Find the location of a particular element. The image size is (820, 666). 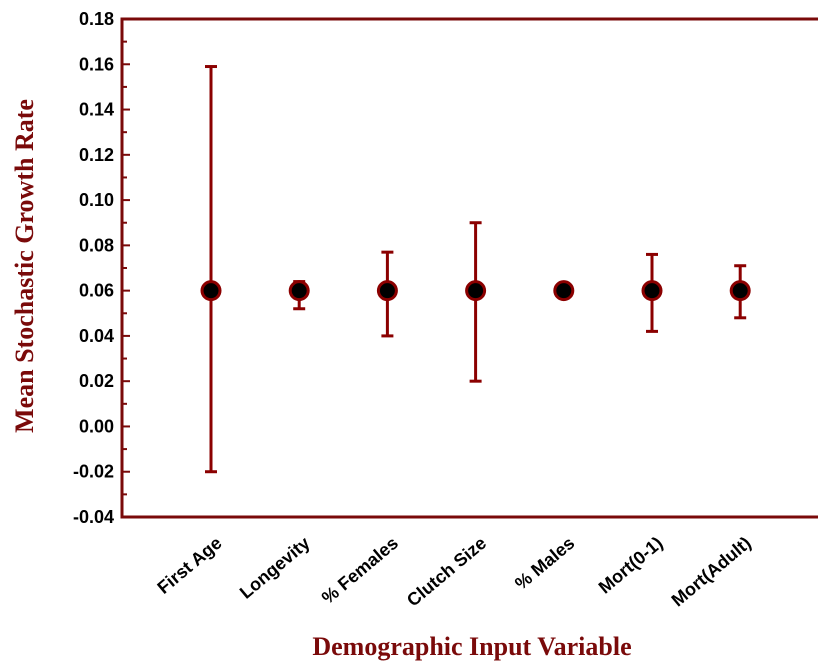

y-tick-label: 0.04 is located at coordinates (96, 336).